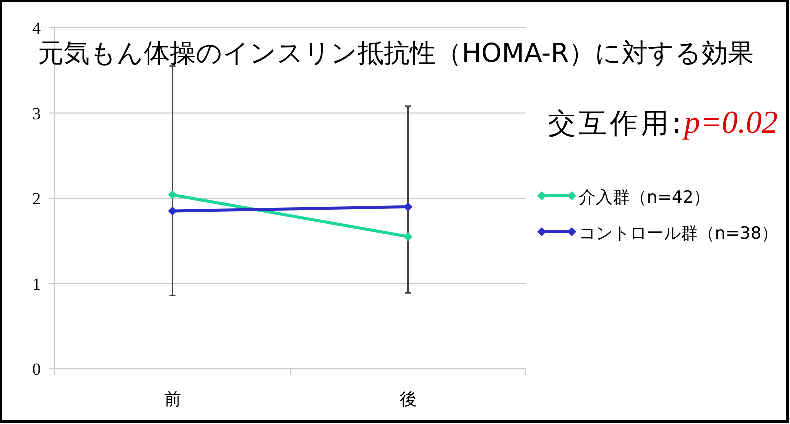 This screenshot has height=424, width=790. I want to click on y-tick-label: 1, so click(36, 284).